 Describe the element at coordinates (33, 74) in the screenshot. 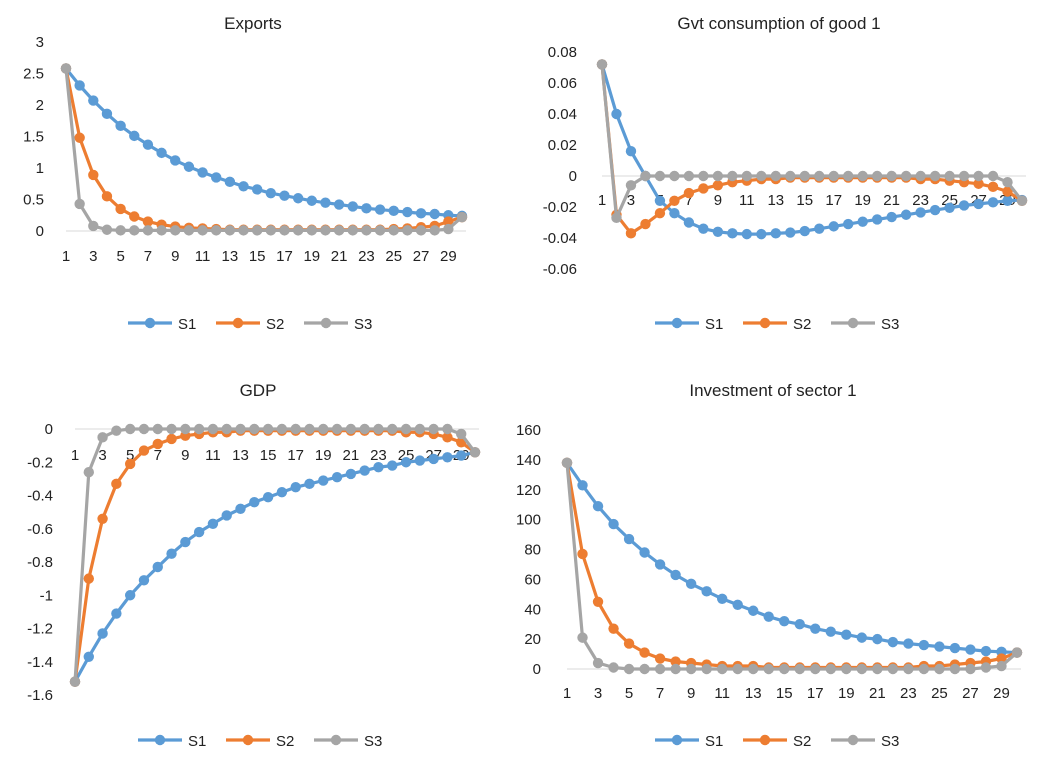

I see `y-tick-label: 2.5` at that location.